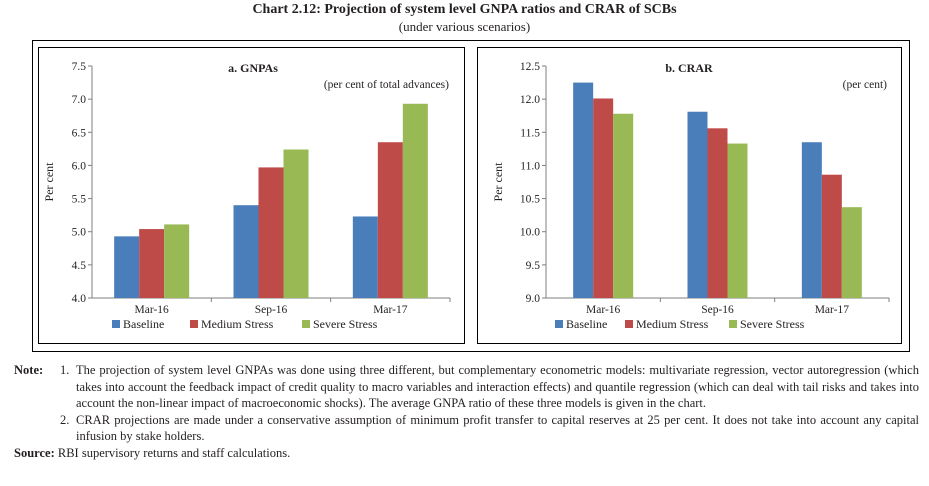  What do you see at coordinates (79, 100) in the screenshot?
I see `y-tick-label: 7.0` at bounding box center [79, 100].